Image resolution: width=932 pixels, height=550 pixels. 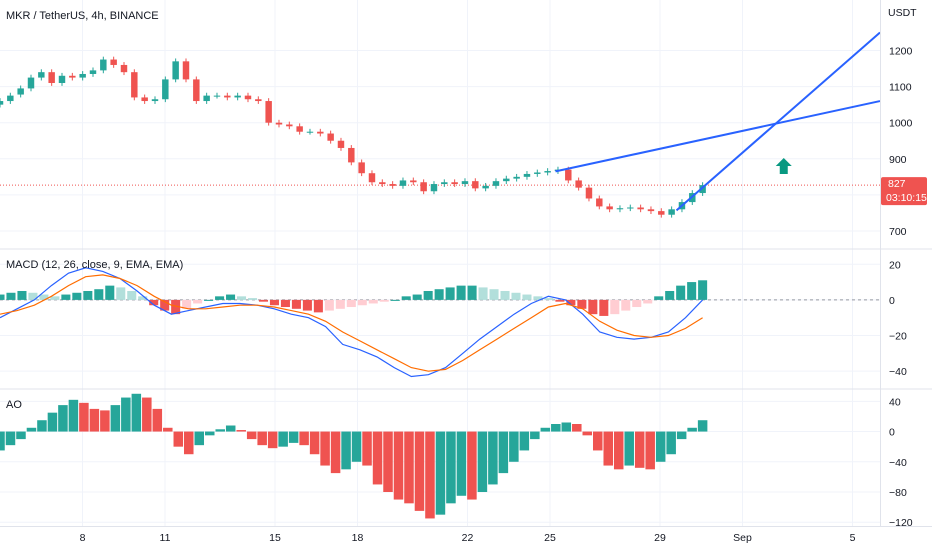 I want to click on macd-pane-title: MACD (12, 26, close, 9, EMA, EMA), so click(x=94, y=265).